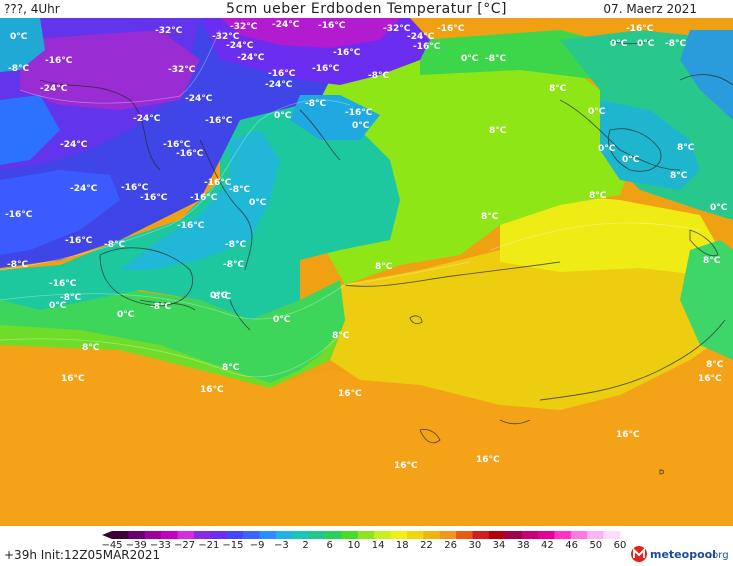  What do you see at coordinates (281, 544) in the screenshot?
I see `legend-tick-label: −3` at bounding box center [281, 544].